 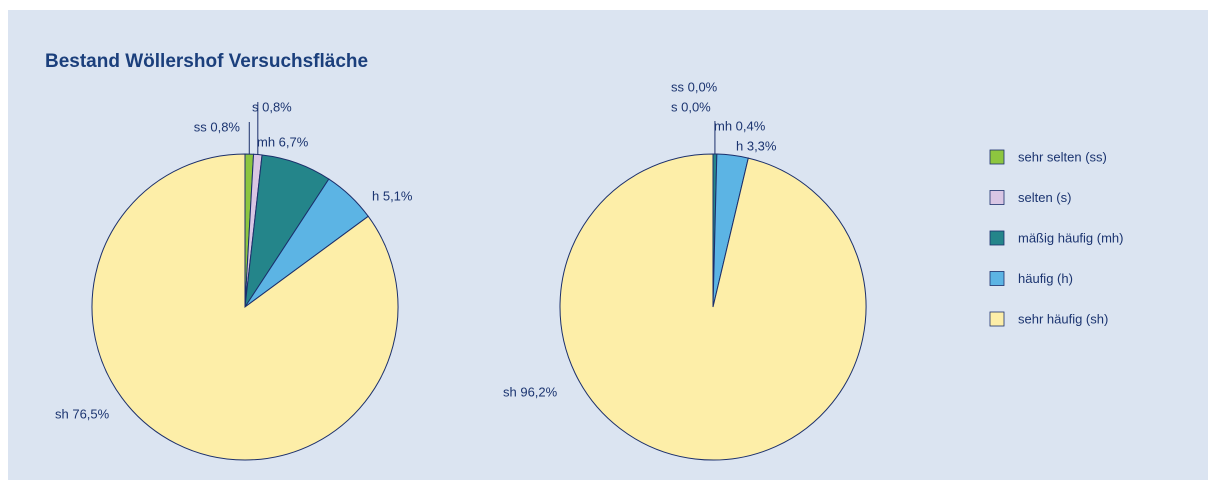 I want to click on data-label: sh 96,2%, so click(x=530, y=391).